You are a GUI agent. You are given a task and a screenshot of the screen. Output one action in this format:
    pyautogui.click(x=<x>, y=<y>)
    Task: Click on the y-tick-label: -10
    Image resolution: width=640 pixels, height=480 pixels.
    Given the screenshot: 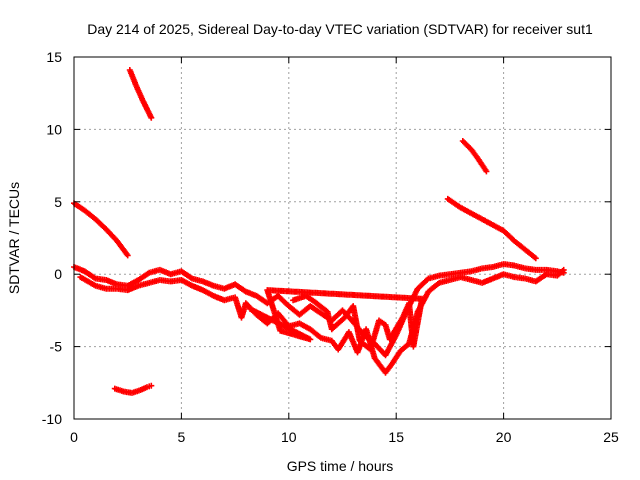 What is the action you would take?
    pyautogui.click(x=52, y=419)
    